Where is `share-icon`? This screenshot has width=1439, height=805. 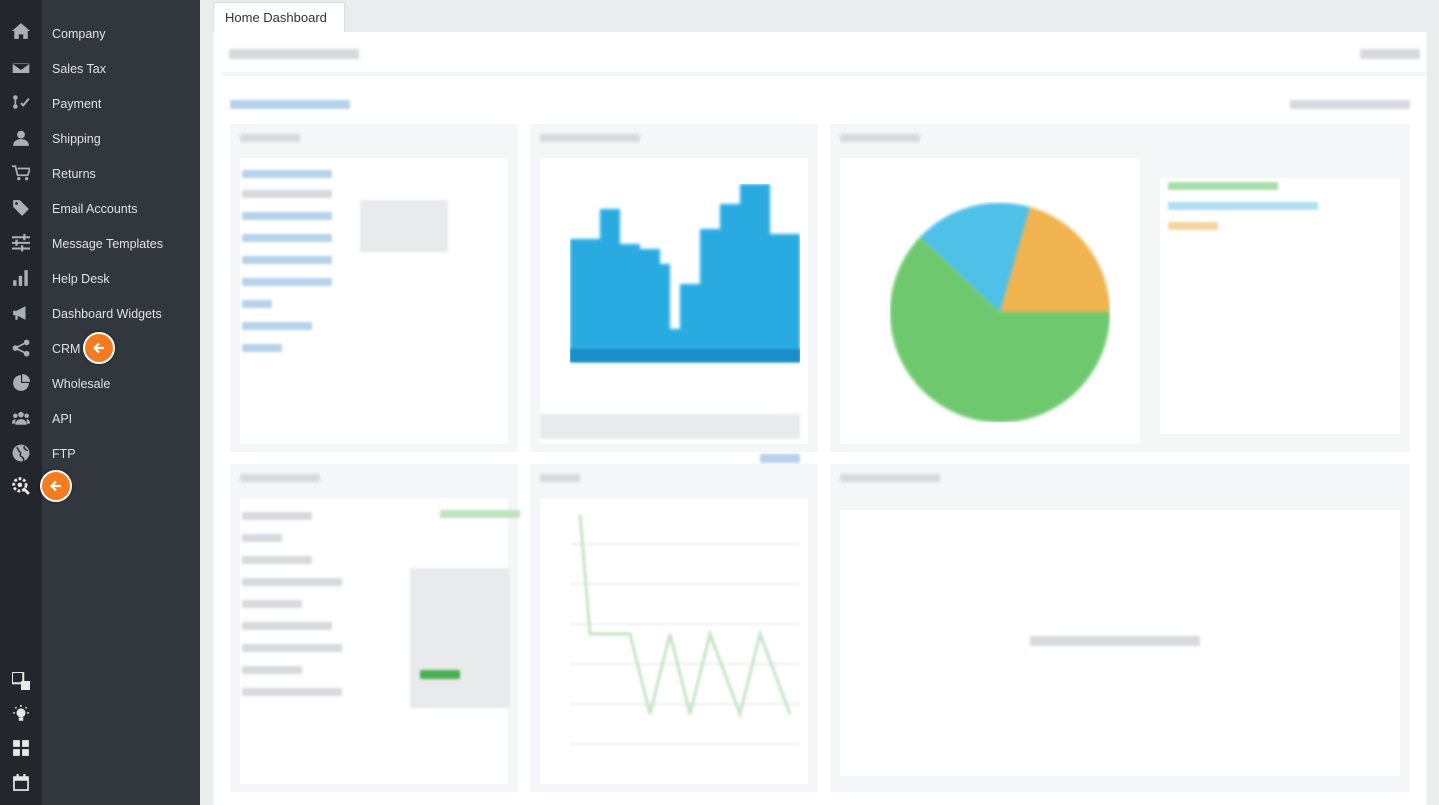
share-icon is located at coordinates (21, 348).